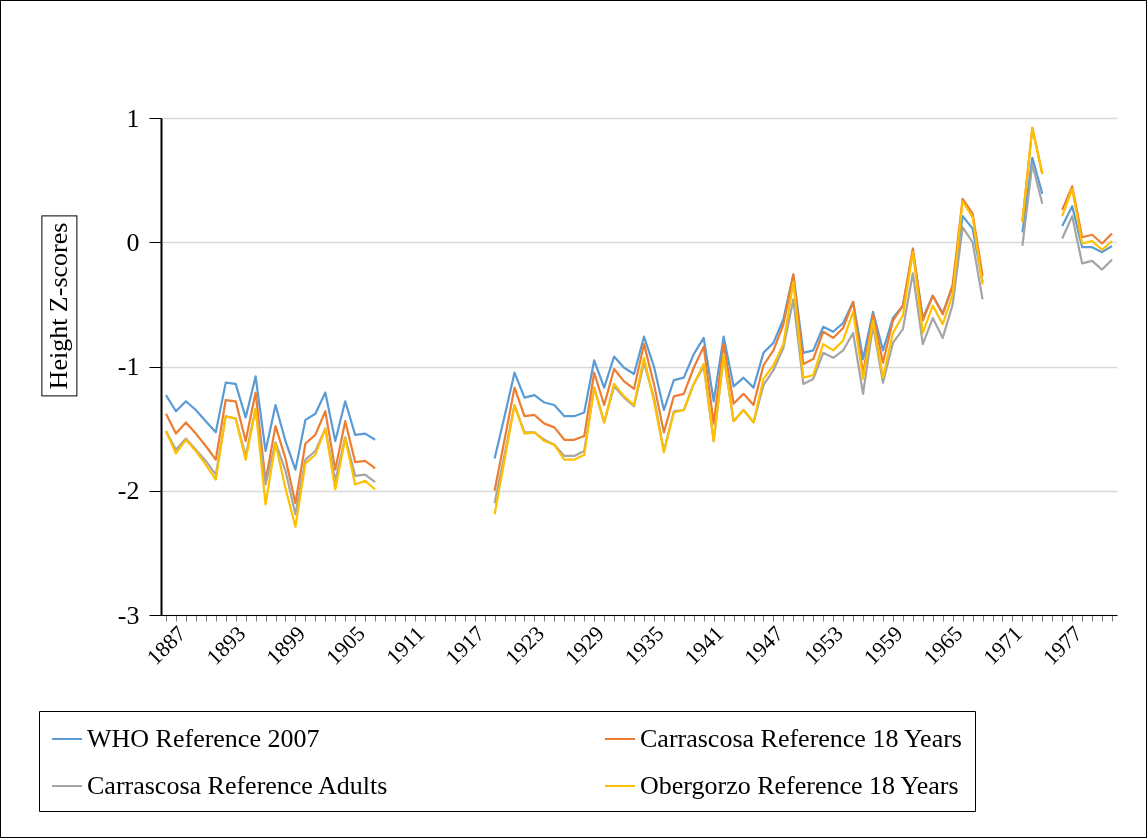 Image resolution: width=1147 pixels, height=838 pixels. Describe the element at coordinates (128, 366) in the screenshot. I see `y-tick-label: -1` at that location.